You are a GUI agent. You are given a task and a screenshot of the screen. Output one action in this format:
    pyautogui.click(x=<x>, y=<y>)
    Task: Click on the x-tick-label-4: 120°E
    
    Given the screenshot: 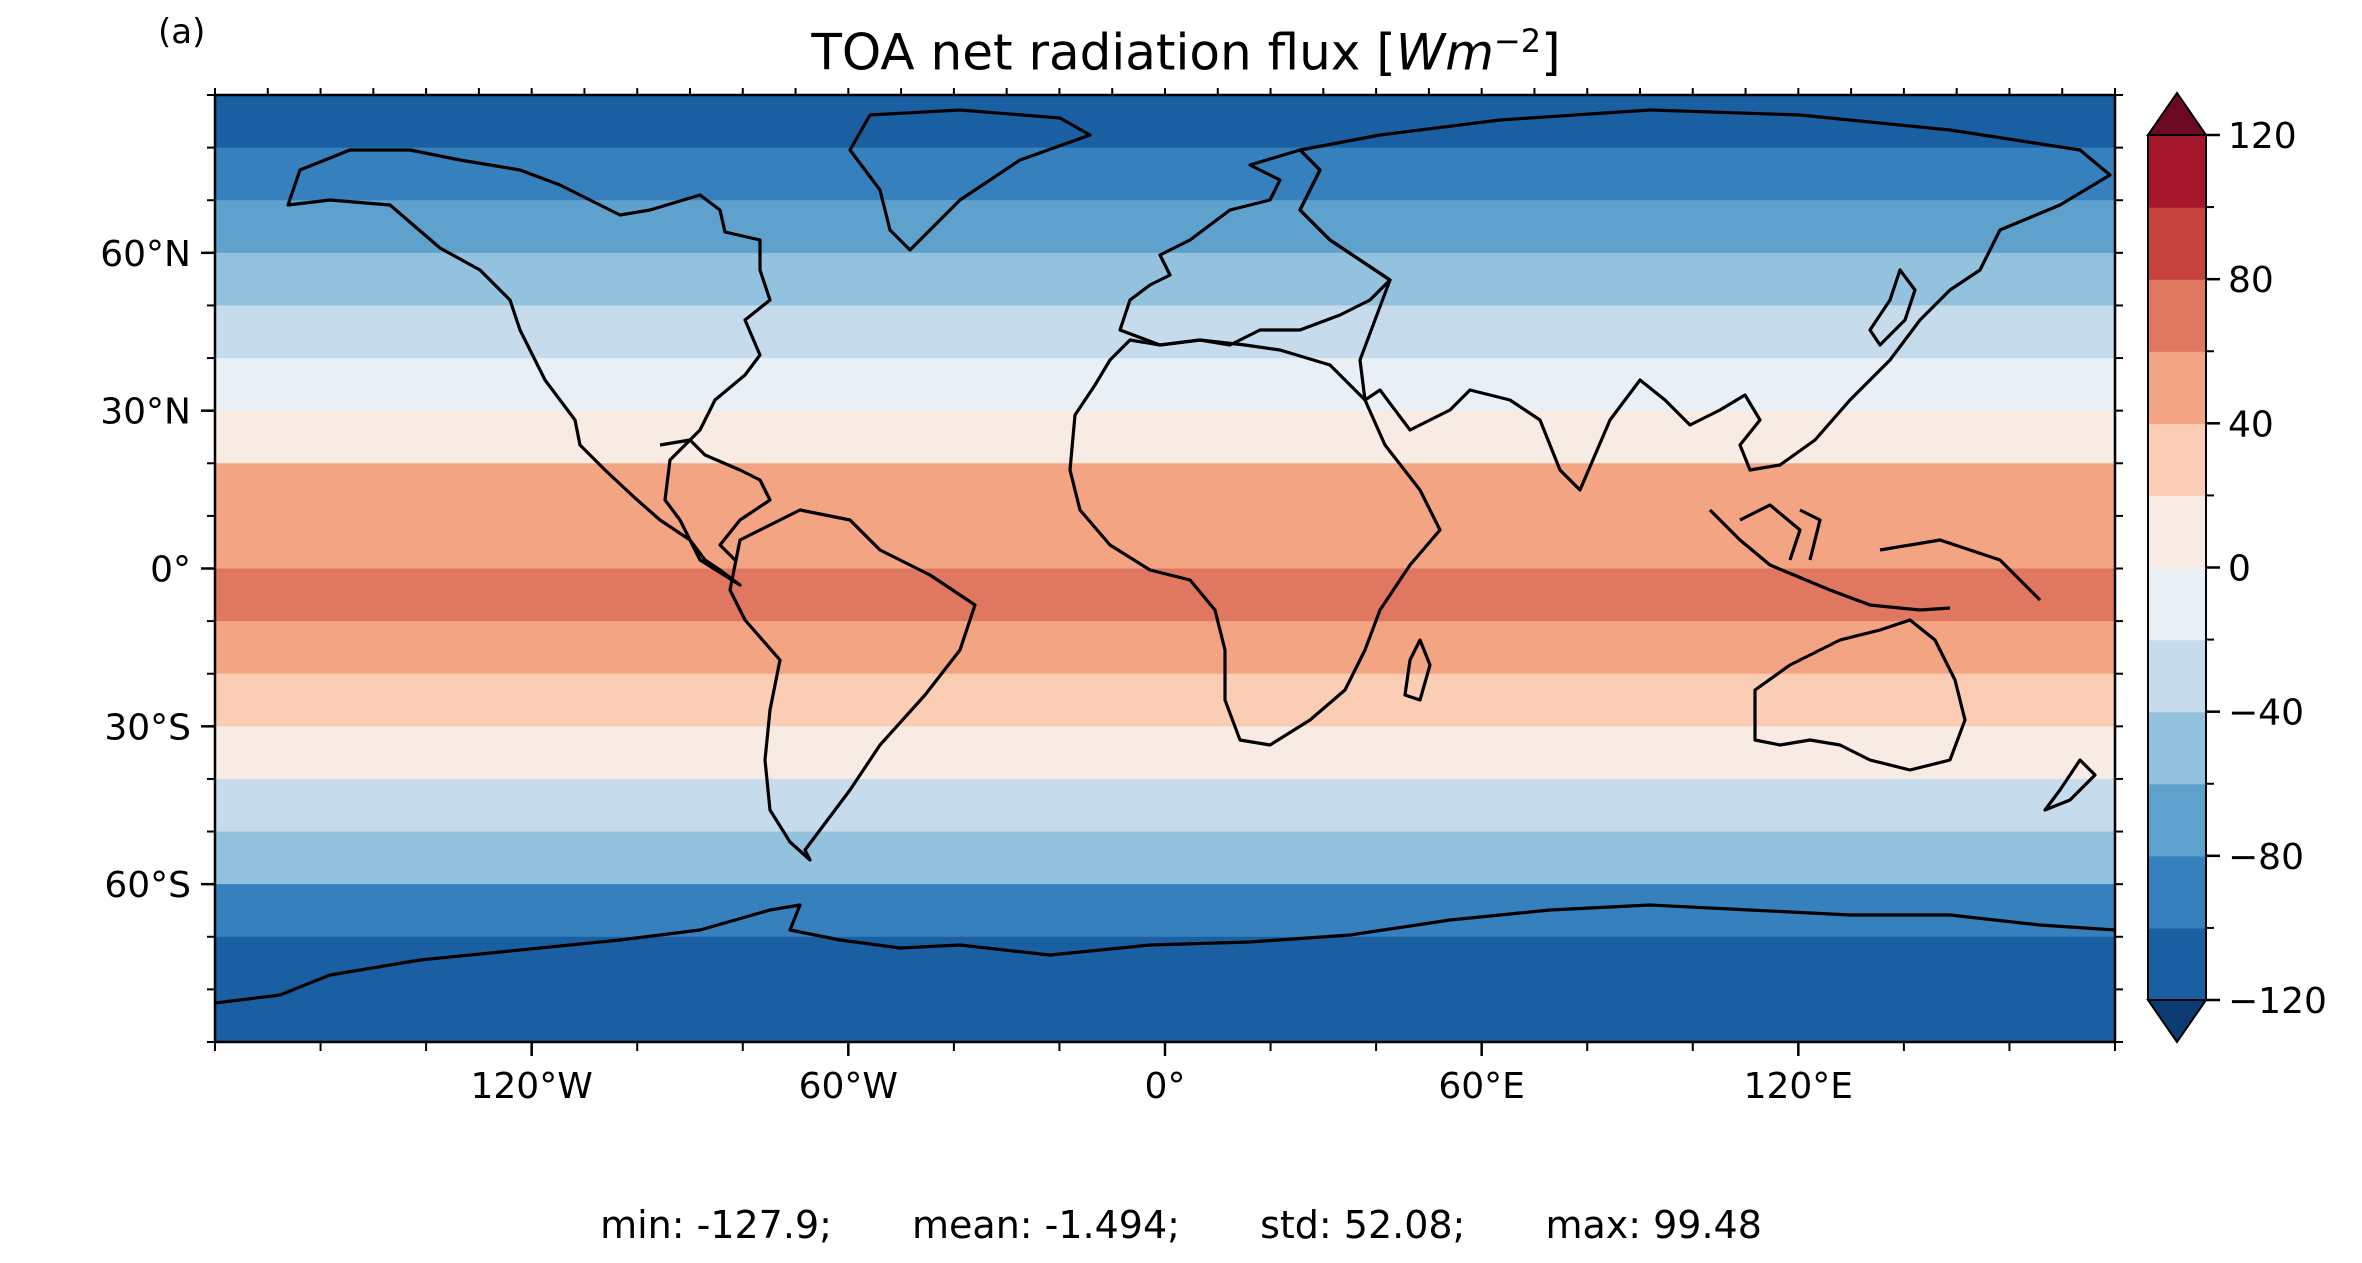 What is the action you would take?
    pyautogui.click(x=1798, y=1086)
    